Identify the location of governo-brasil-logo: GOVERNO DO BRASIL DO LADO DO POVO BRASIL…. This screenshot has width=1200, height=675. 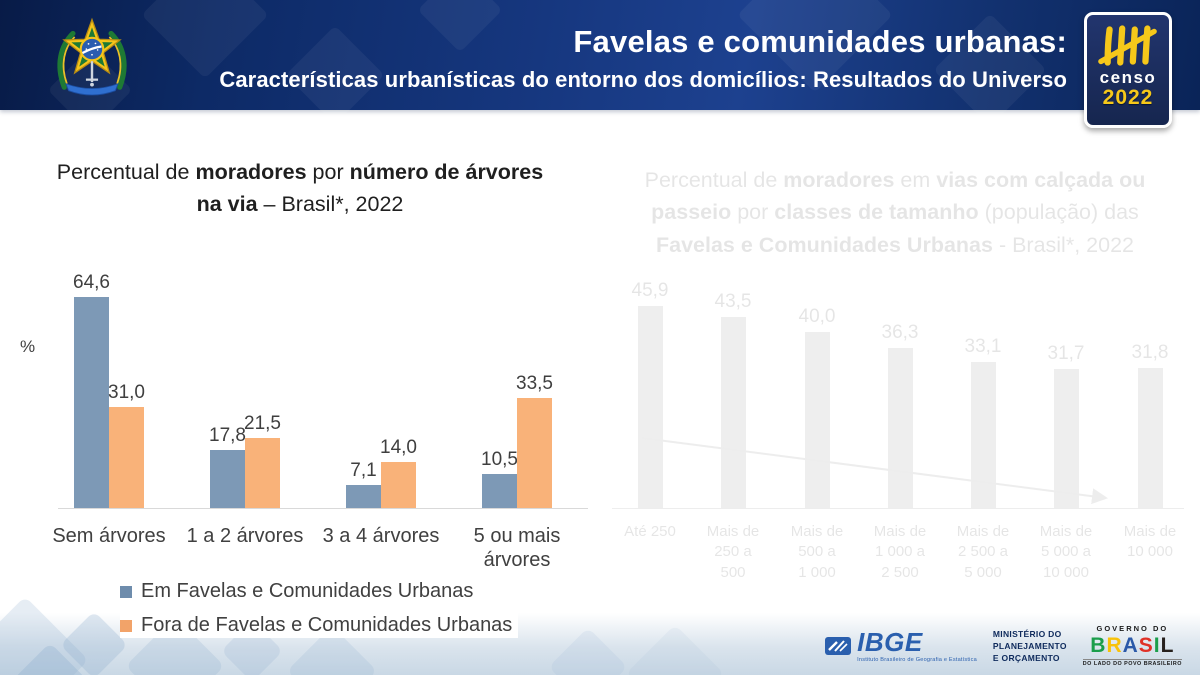
(1132, 645).